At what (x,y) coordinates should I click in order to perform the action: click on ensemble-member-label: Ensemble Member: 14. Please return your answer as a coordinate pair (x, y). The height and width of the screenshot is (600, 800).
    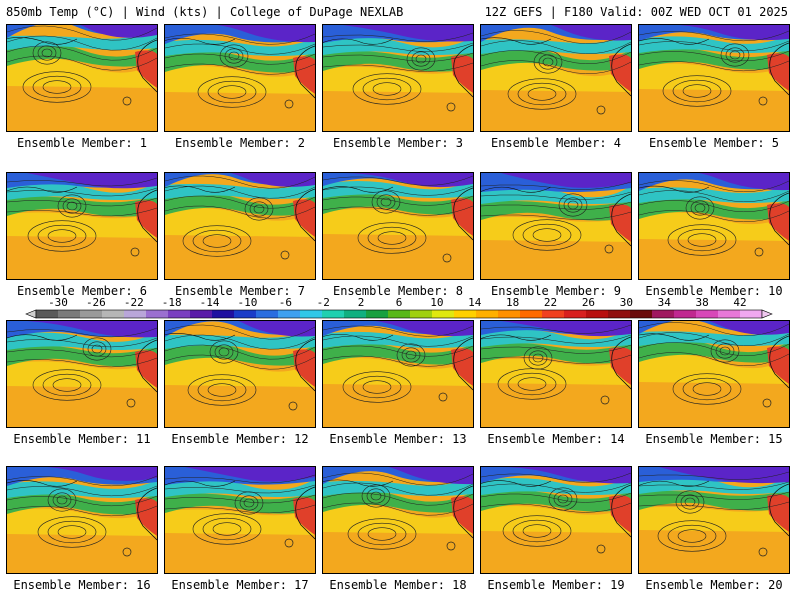
    Looking at the image, I should click on (556, 439).